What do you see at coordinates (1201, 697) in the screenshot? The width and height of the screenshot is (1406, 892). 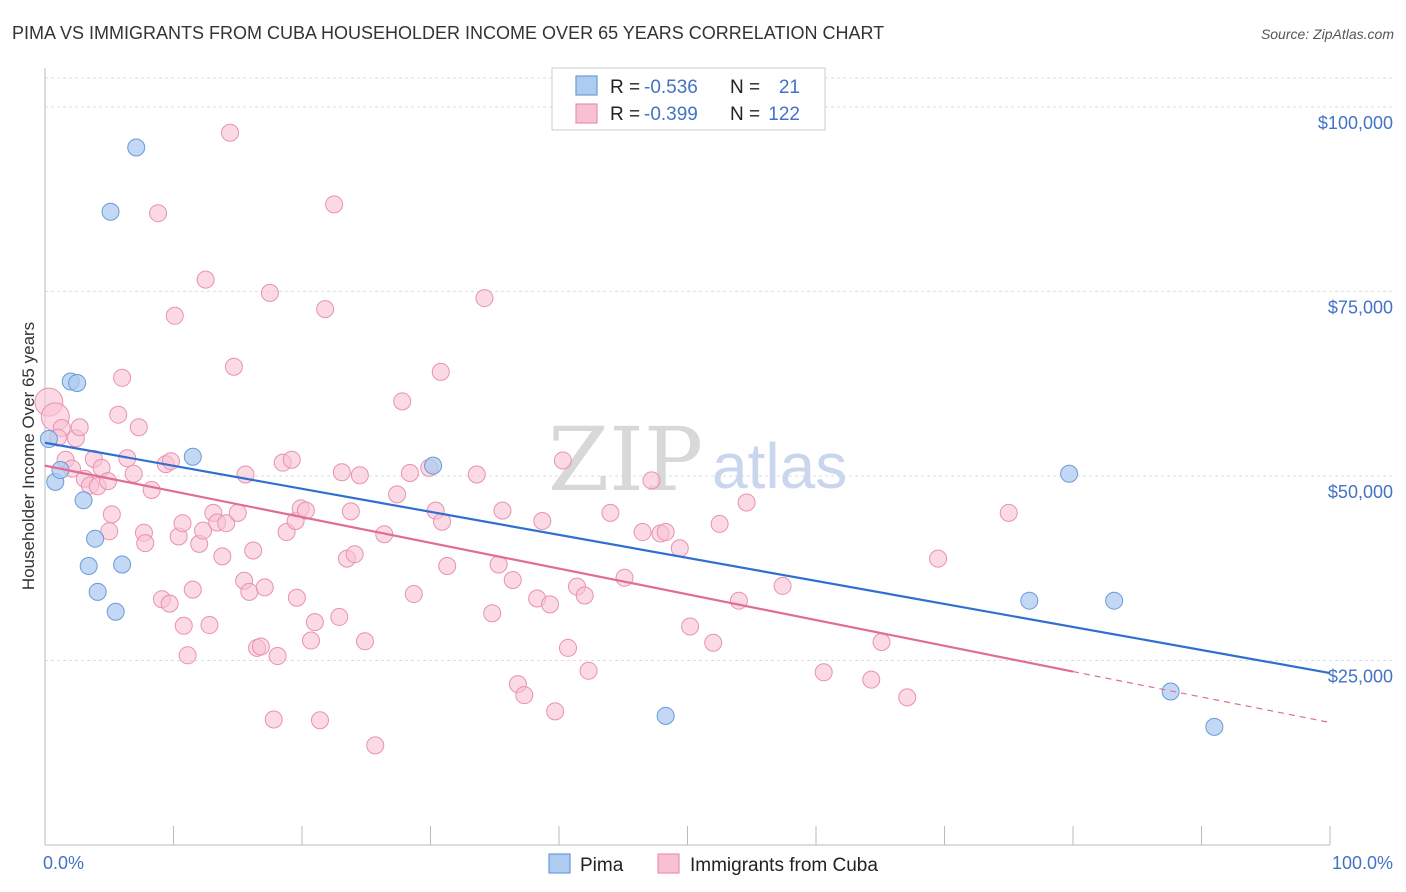 I see `cuba-trend-extension` at bounding box center [1201, 697].